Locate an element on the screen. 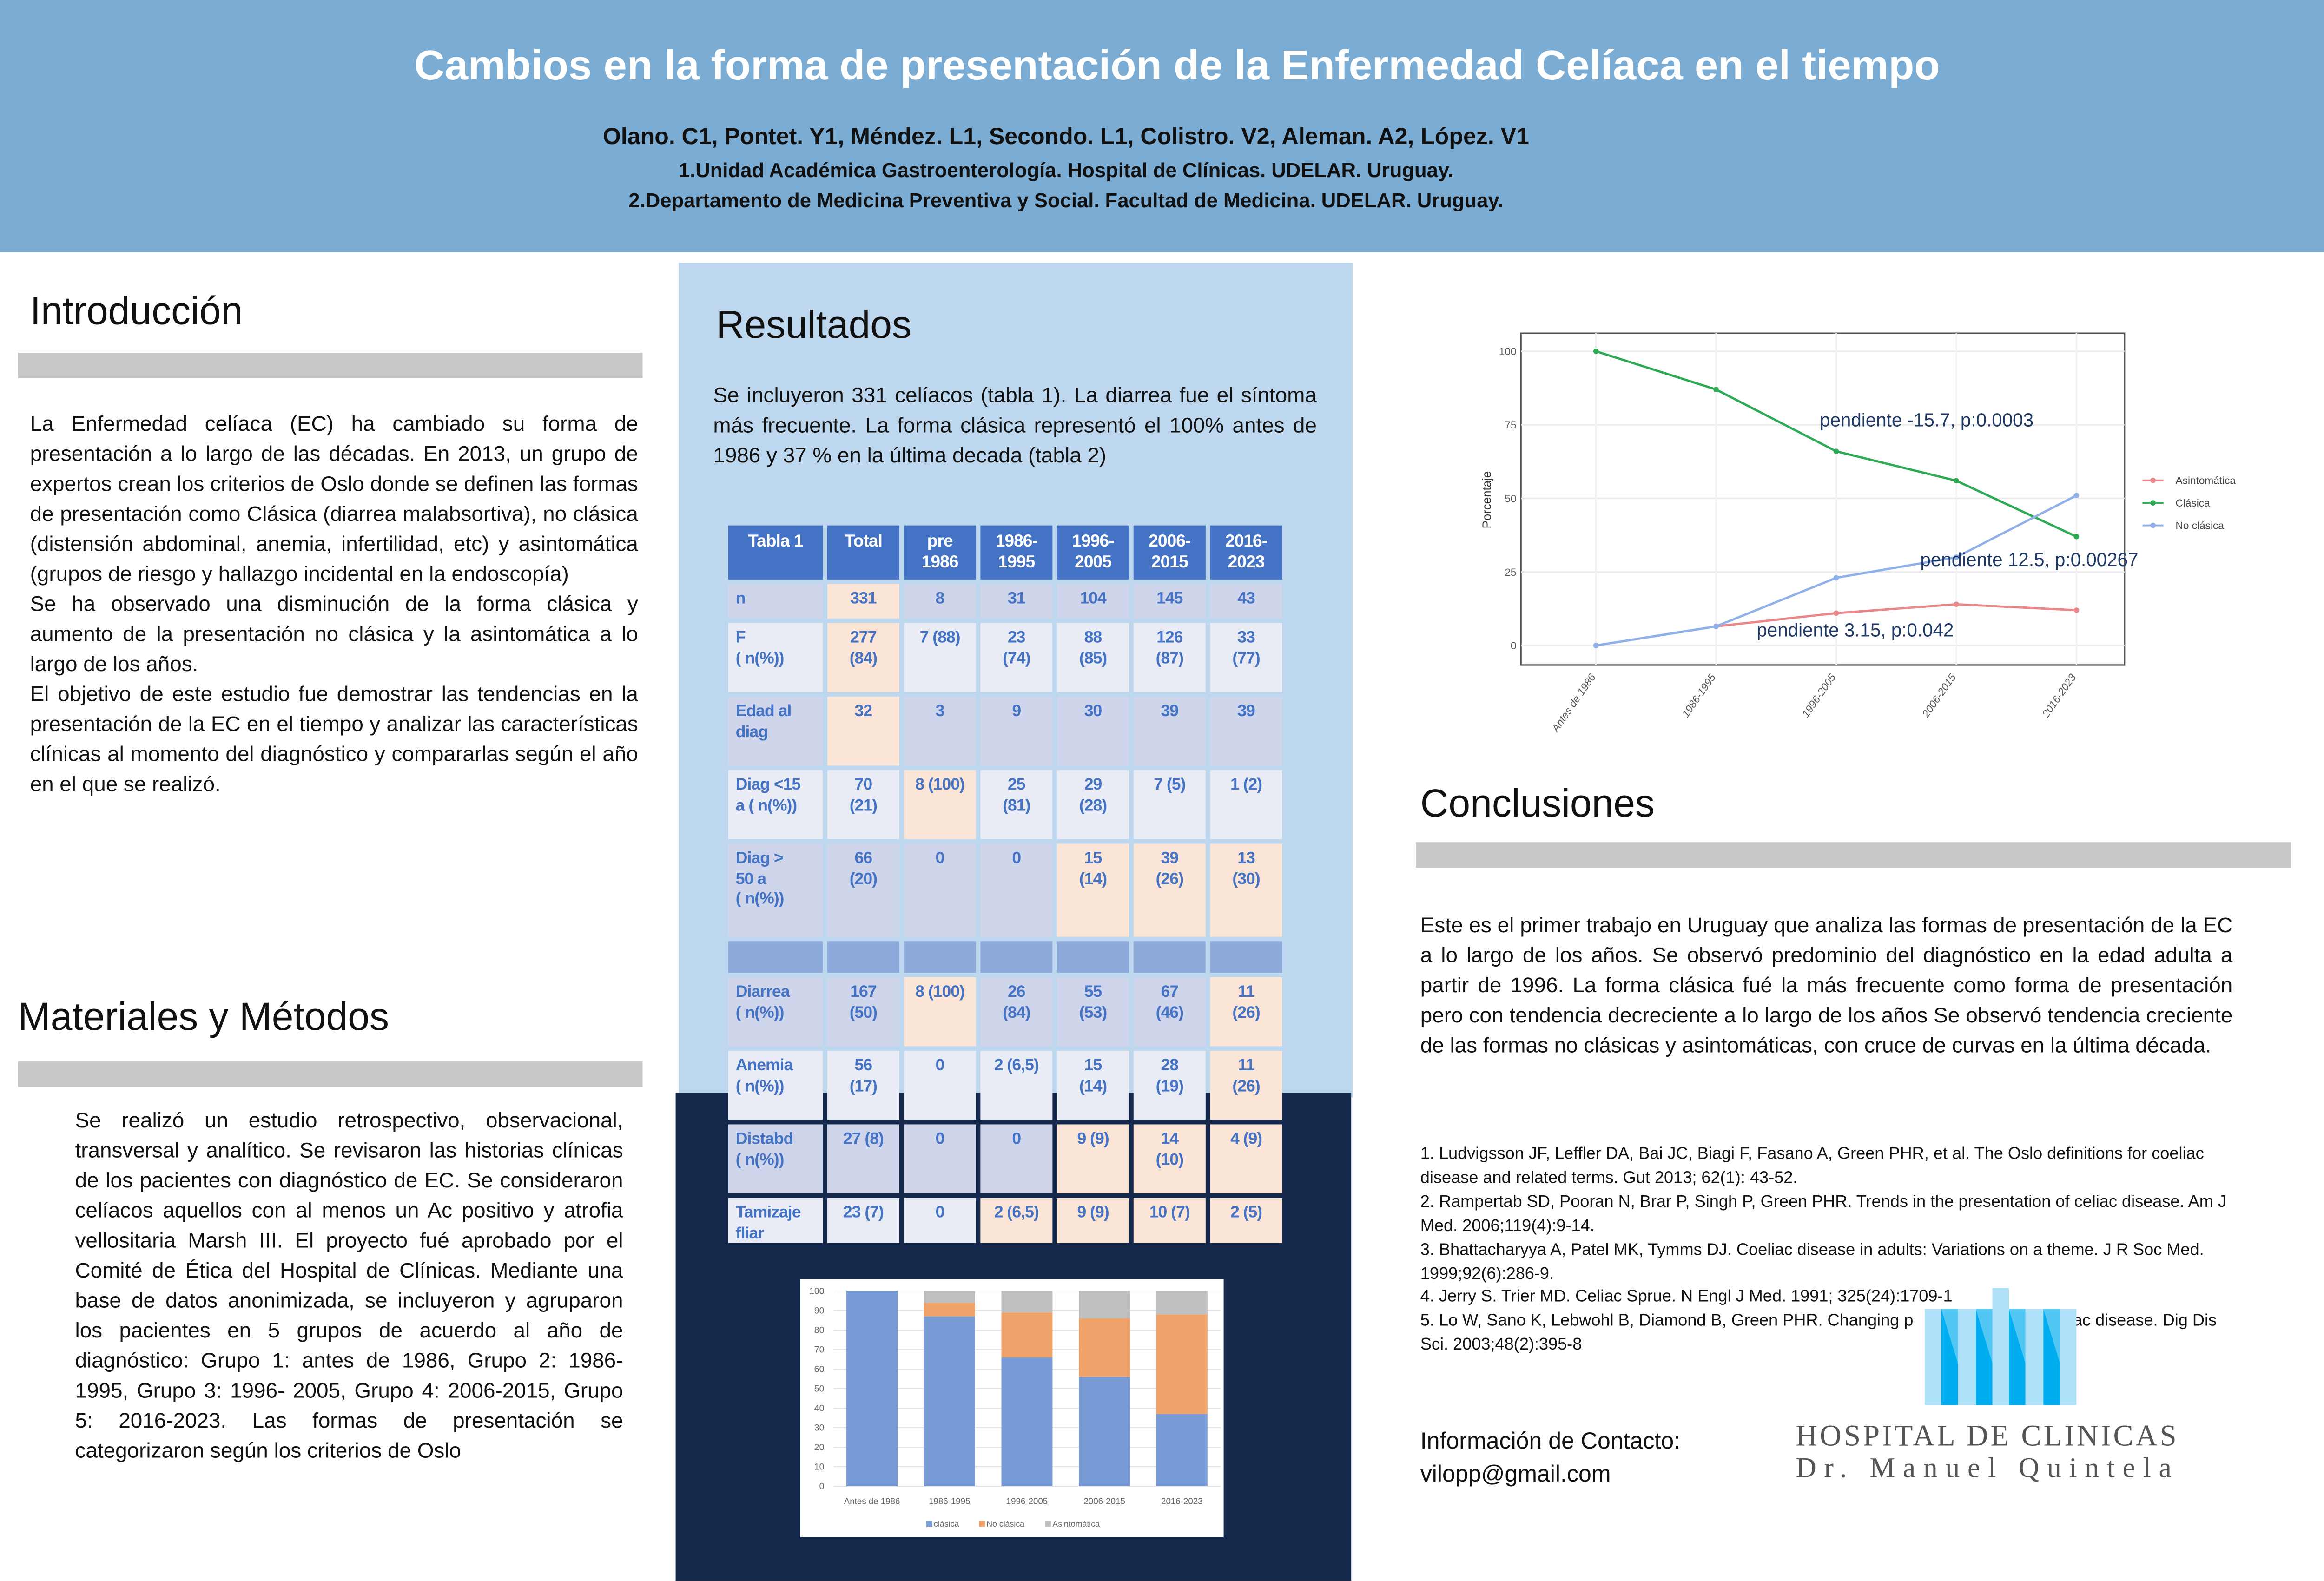 The image size is (2324, 1581). x-tick-label: Antes de 1986 is located at coordinates (872, 1501).